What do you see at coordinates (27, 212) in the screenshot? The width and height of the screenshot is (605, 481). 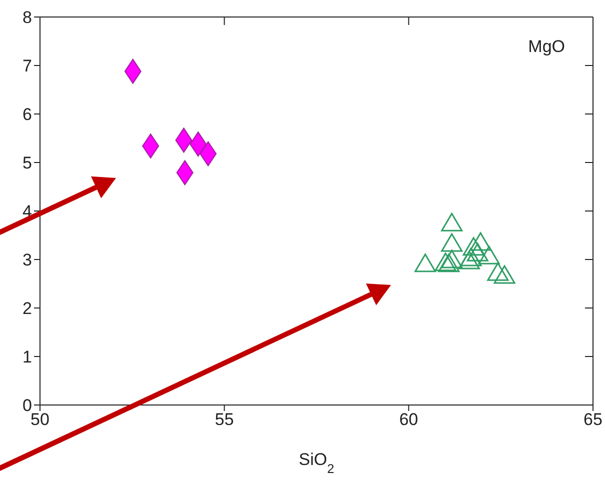 I see `y-tick-label: 4` at bounding box center [27, 212].